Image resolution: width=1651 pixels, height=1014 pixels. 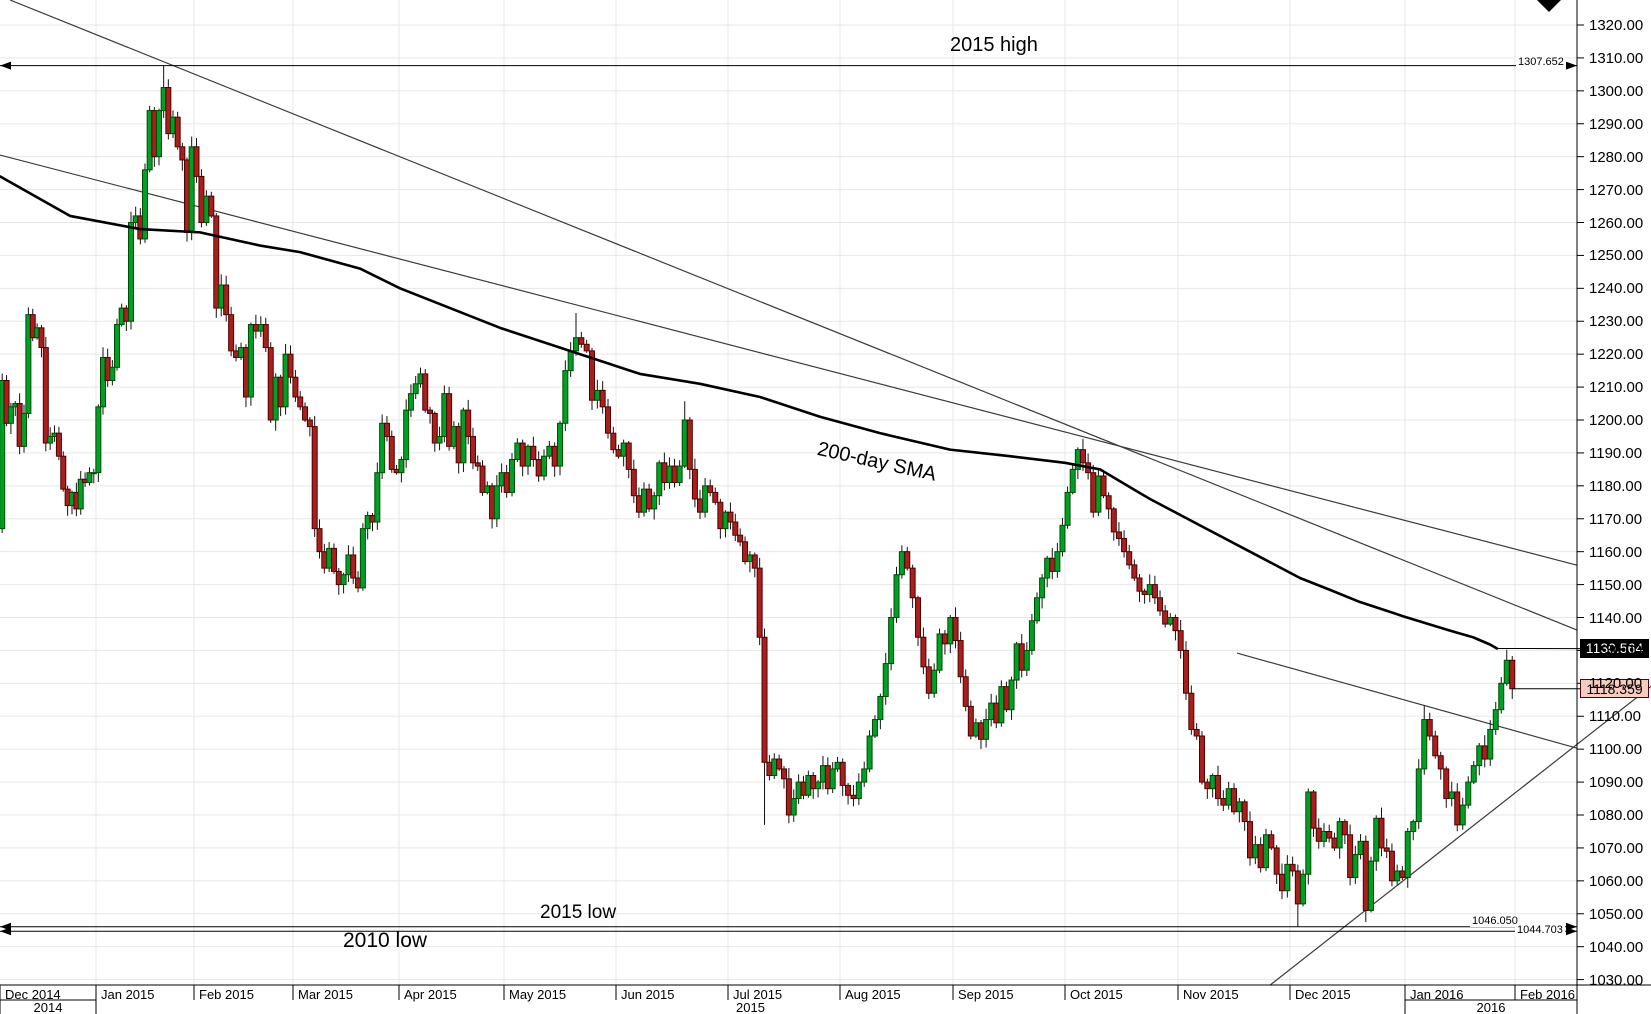 I want to click on chart-shift-marker-icon, so click(x=1549, y=6).